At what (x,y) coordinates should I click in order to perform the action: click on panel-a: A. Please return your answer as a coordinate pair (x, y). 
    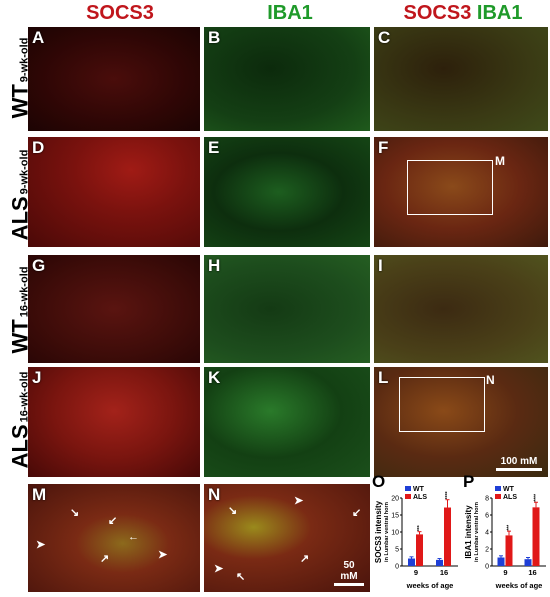
    Looking at the image, I should click on (114, 79).